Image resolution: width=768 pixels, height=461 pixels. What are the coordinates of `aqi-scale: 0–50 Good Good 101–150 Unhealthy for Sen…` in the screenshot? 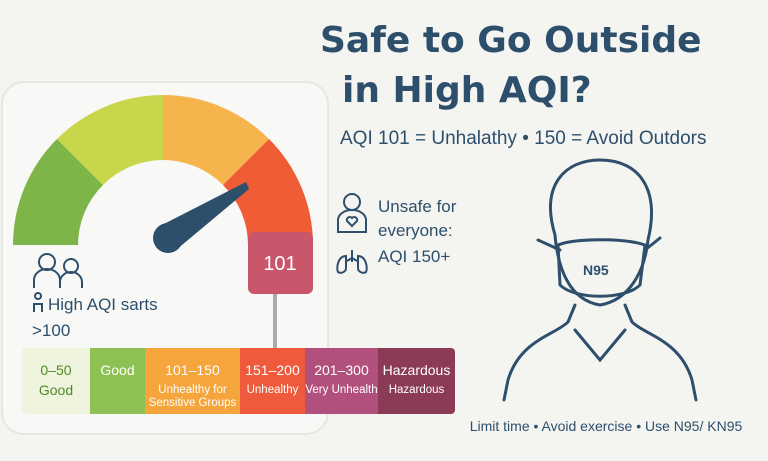 It's located at (238, 381).